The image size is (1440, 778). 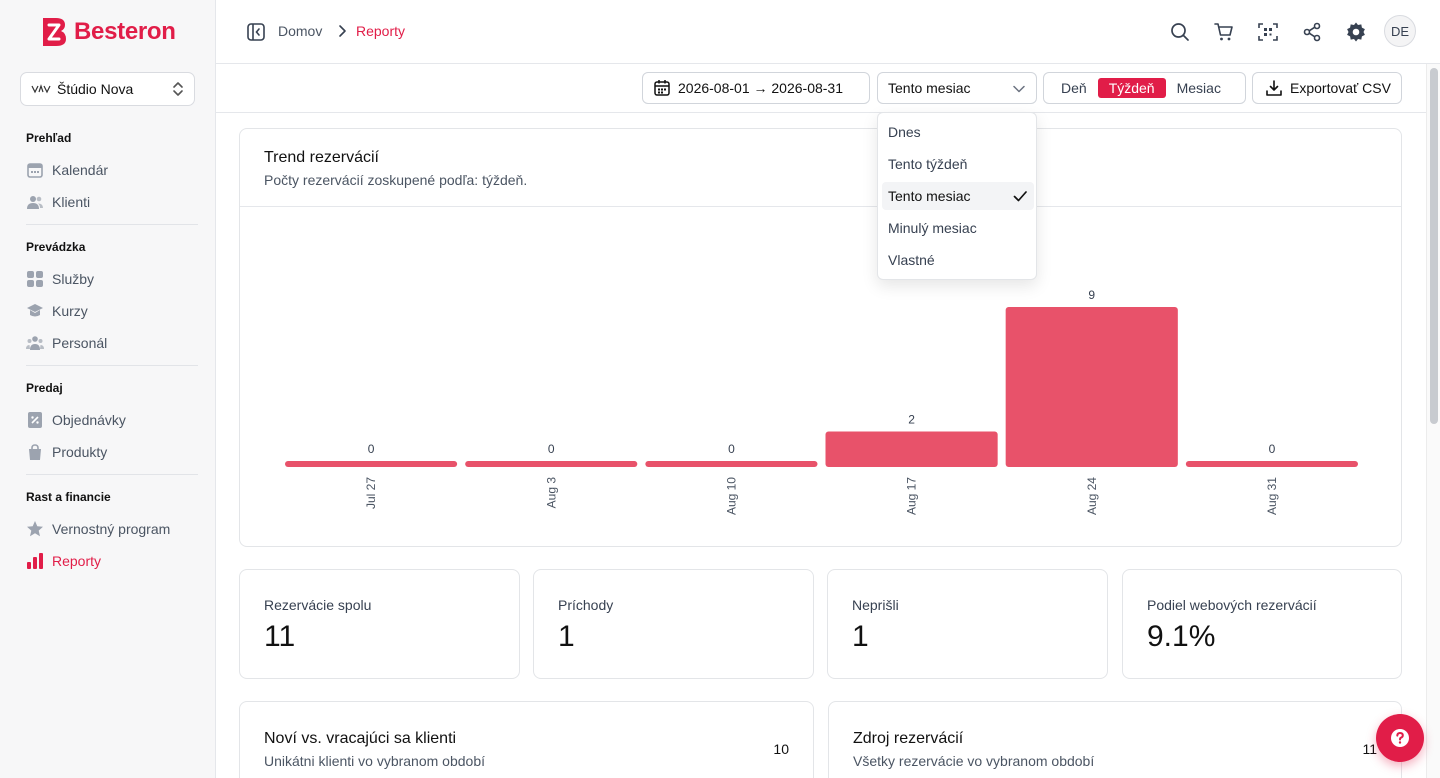 What do you see at coordinates (80, 170) in the screenshot?
I see `sidebar-item-label: Kalendár` at bounding box center [80, 170].